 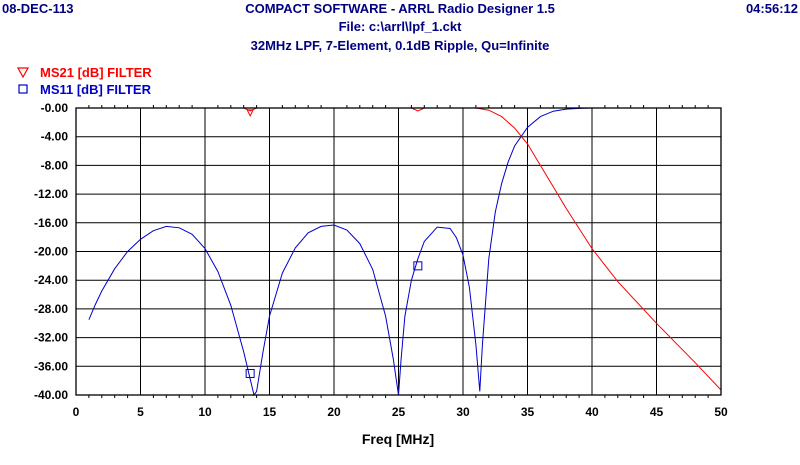 What do you see at coordinates (463, 412) in the screenshot?
I see `x-tick-label: 30` at bounding box center [463, 412].